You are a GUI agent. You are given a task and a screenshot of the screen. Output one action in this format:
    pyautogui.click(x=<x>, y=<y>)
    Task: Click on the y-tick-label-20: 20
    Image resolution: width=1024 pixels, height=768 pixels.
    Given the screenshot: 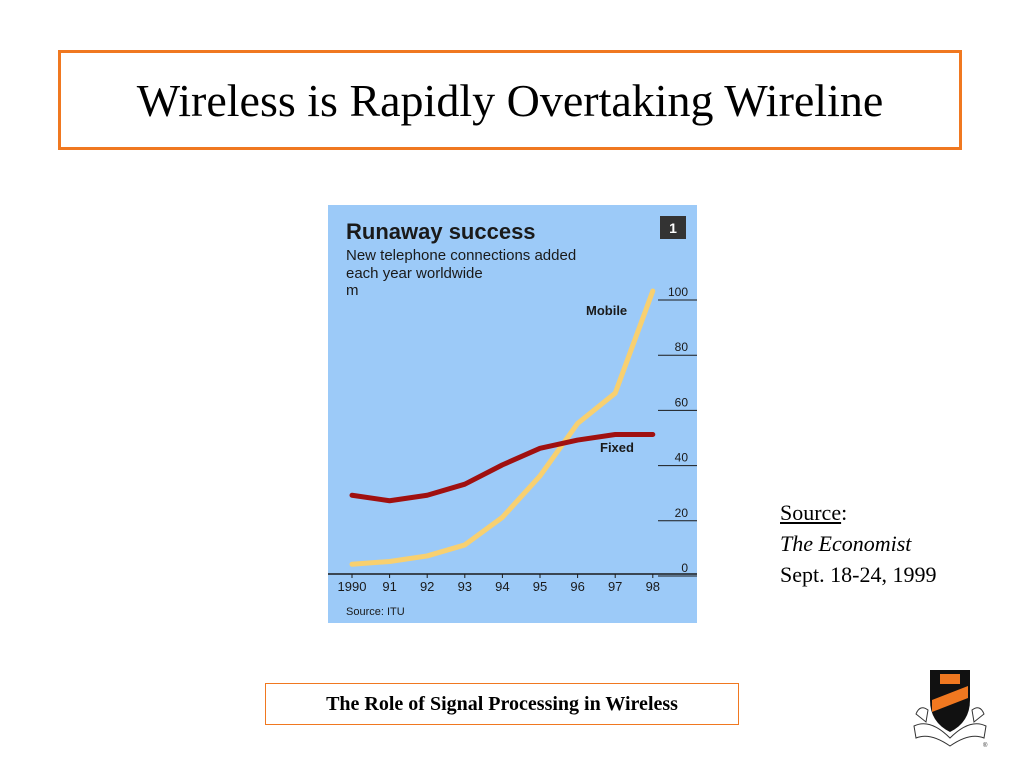 What is the action you would take?
    pyautogui.click(x=682, y=513)
    